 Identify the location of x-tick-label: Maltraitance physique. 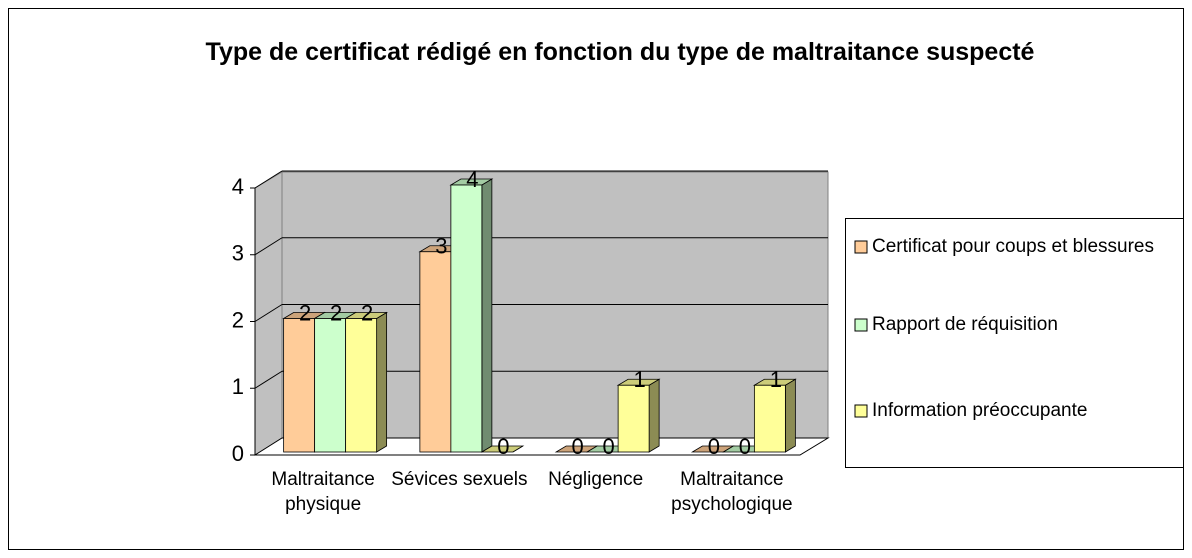
(323, 492).